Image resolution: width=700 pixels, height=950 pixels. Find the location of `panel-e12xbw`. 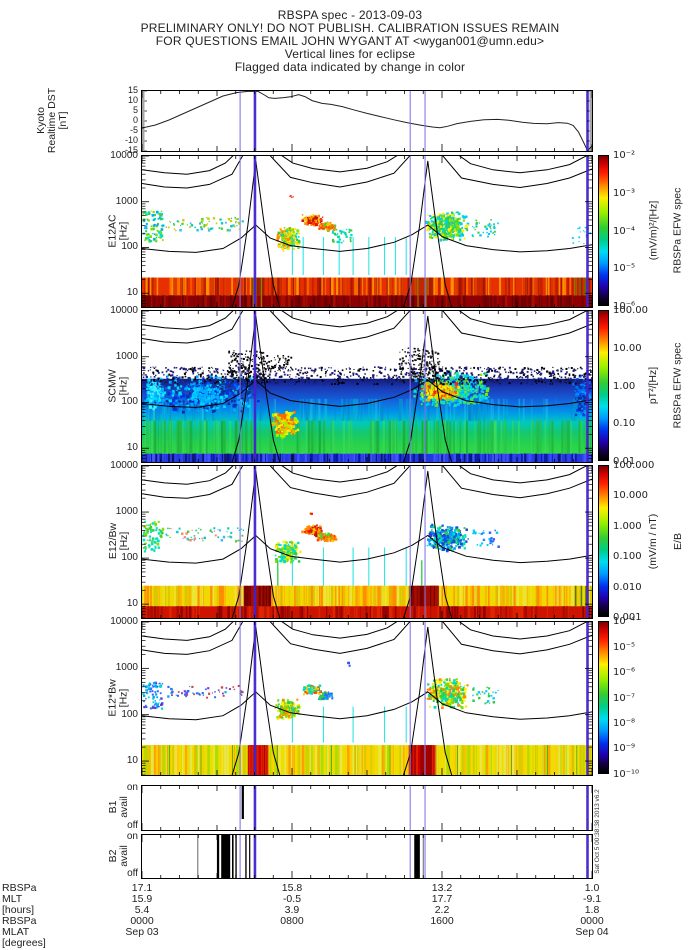

panel-e12xbw is located at coordinates (367, 698).